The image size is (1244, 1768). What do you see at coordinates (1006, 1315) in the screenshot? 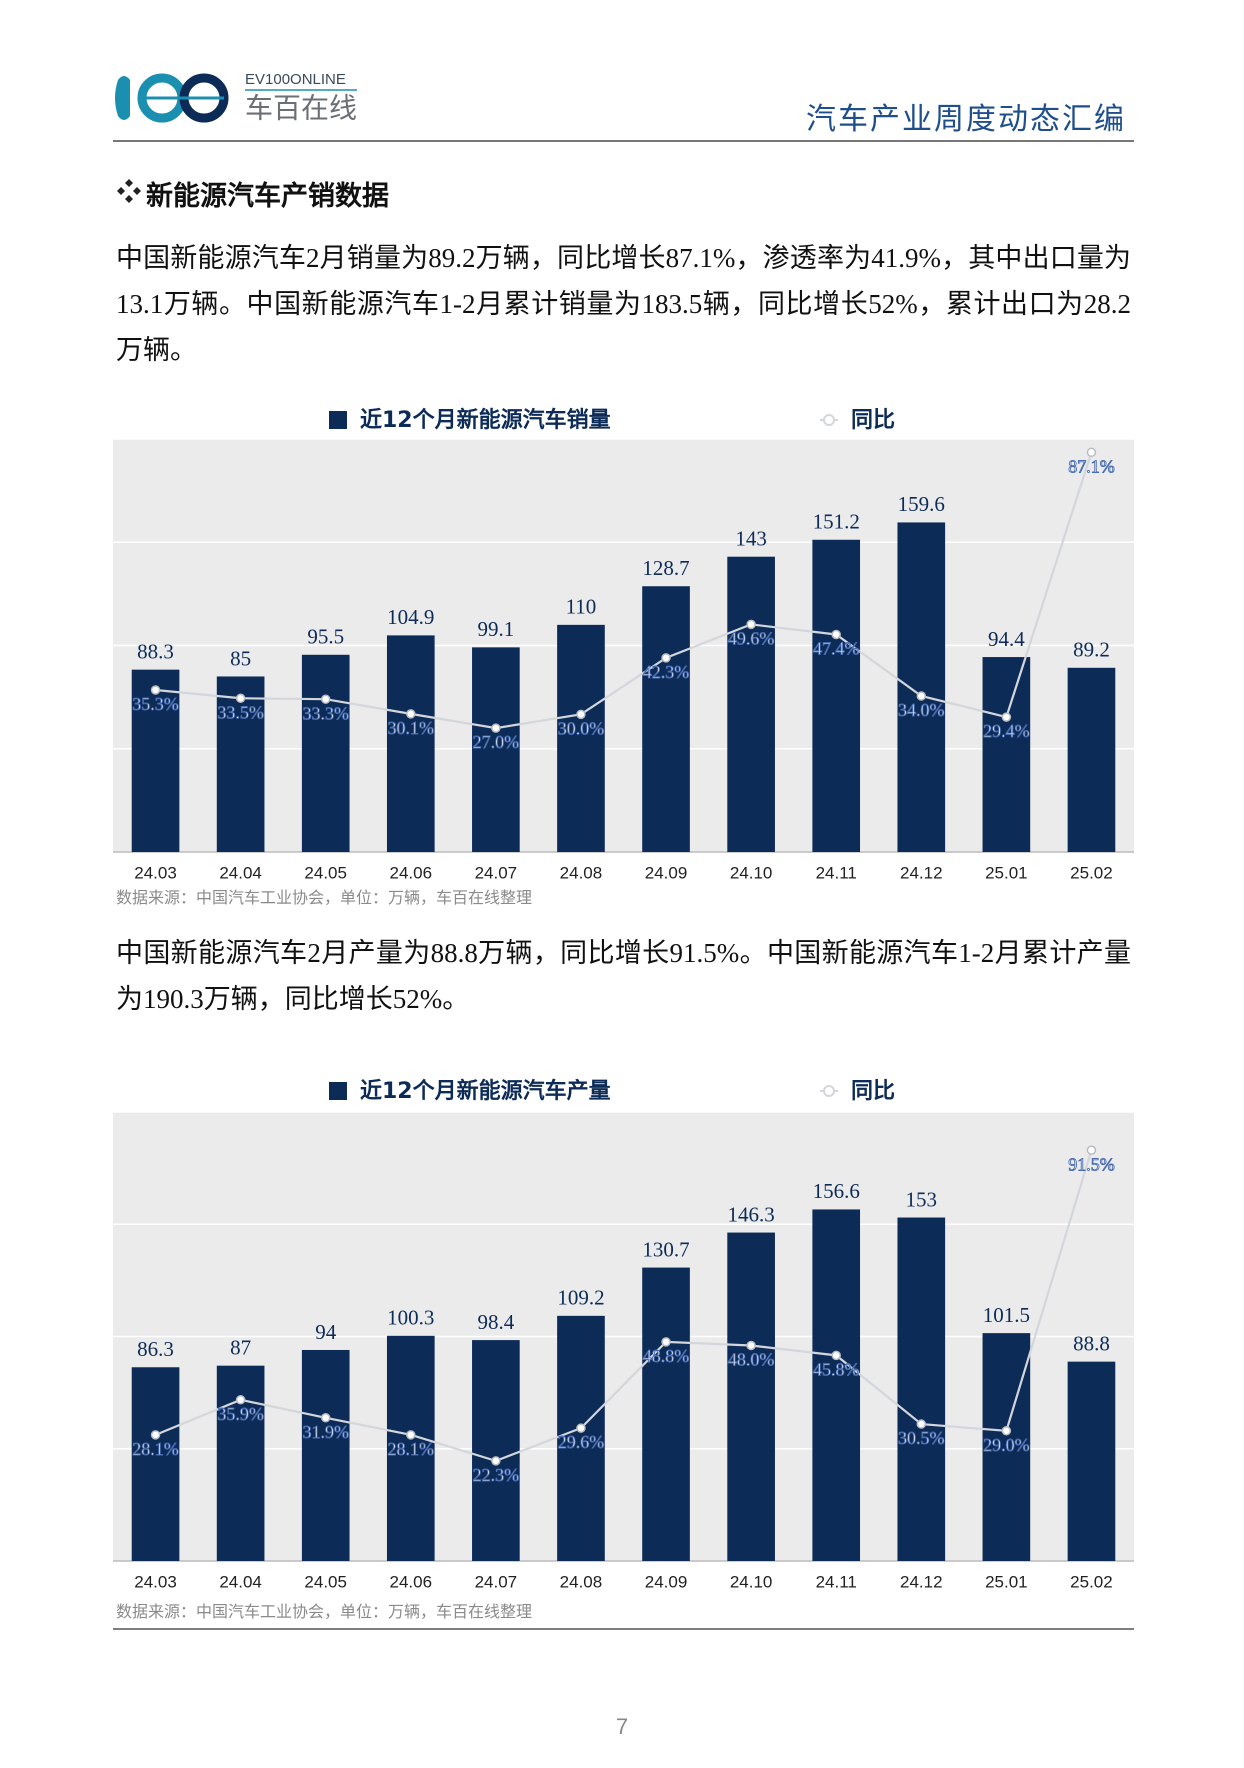
I see `bar-value-label: 101.5` at bounding box center [1006, 1315].